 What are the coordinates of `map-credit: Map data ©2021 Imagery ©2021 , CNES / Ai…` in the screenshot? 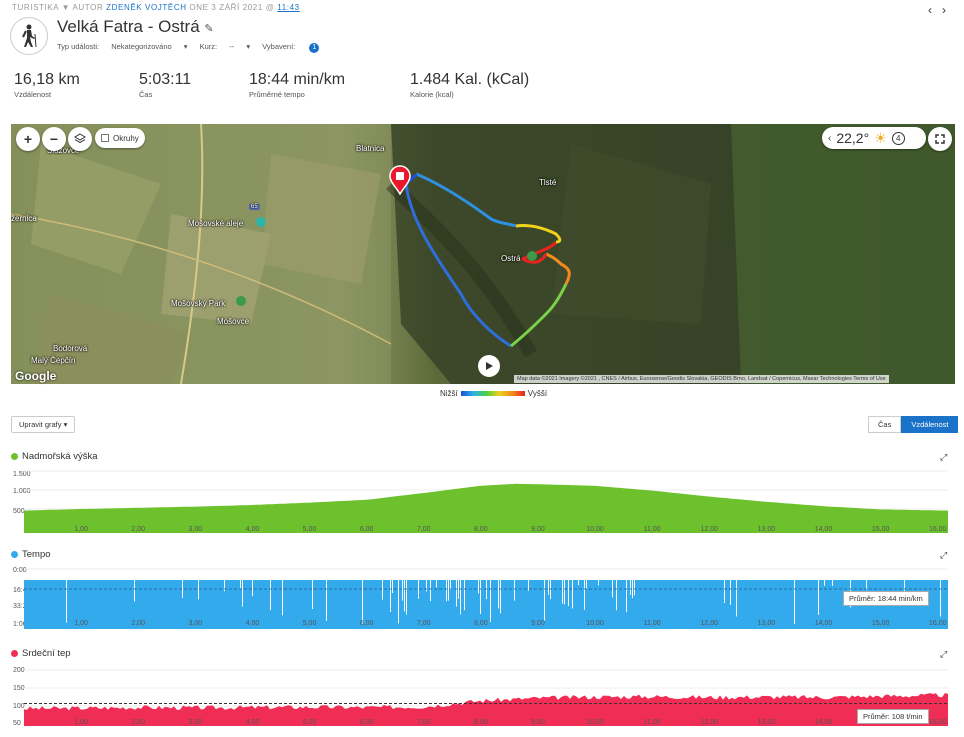 It's located at (701, 379).